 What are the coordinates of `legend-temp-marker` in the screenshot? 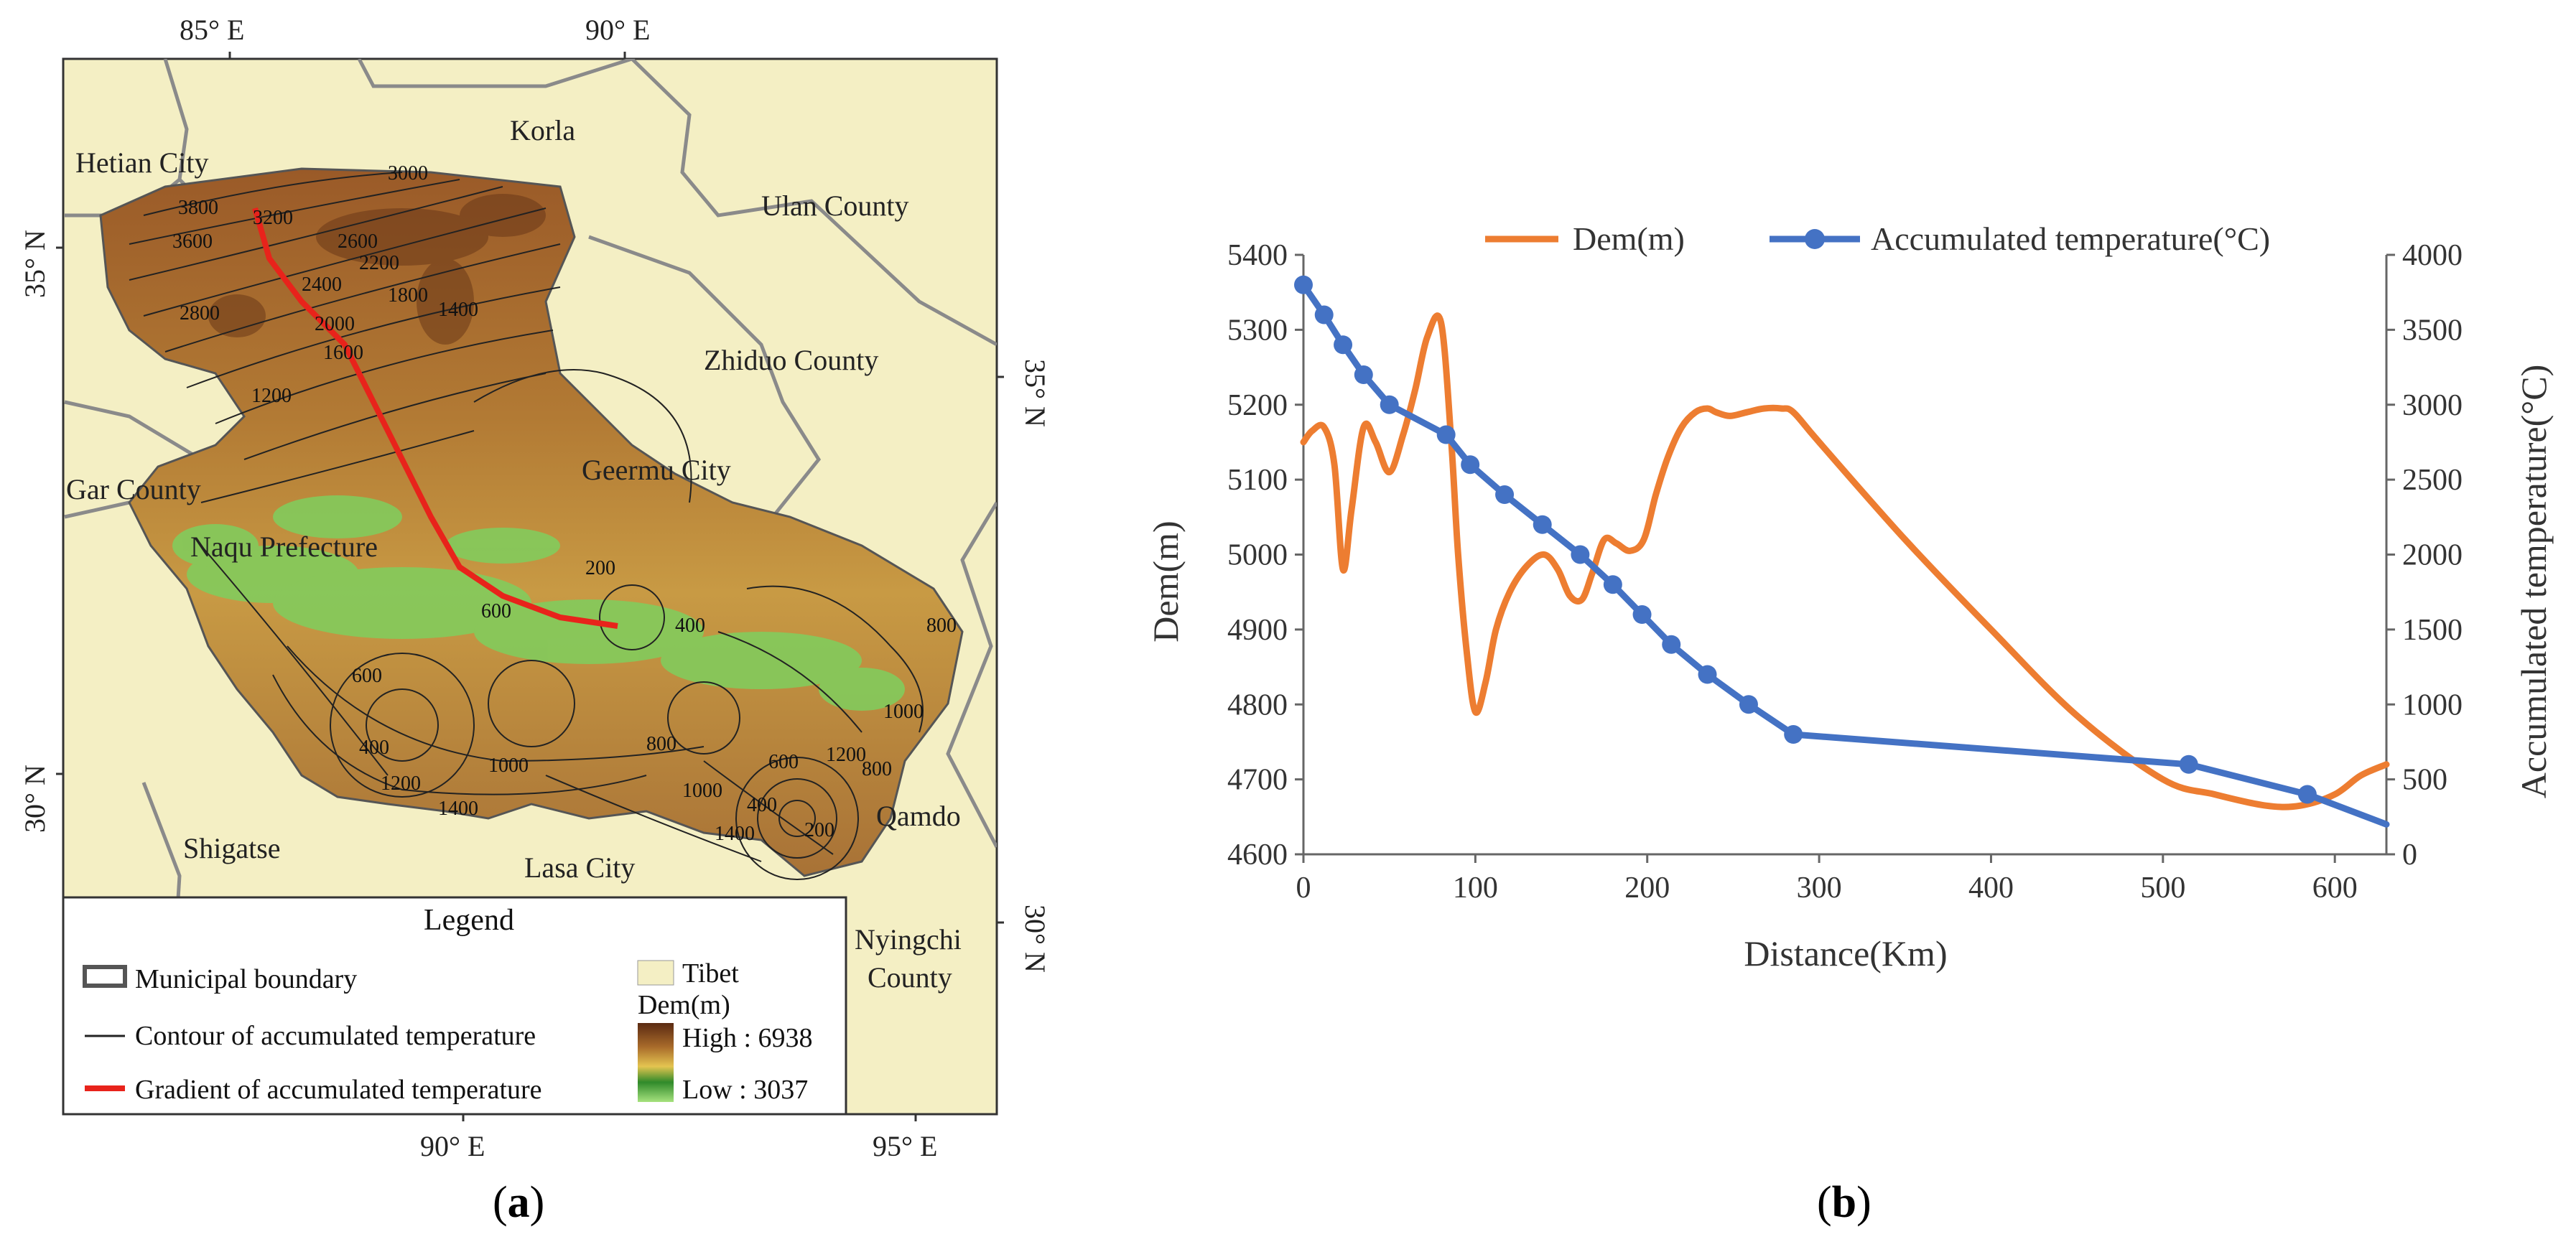 It's located at (1815, 239).